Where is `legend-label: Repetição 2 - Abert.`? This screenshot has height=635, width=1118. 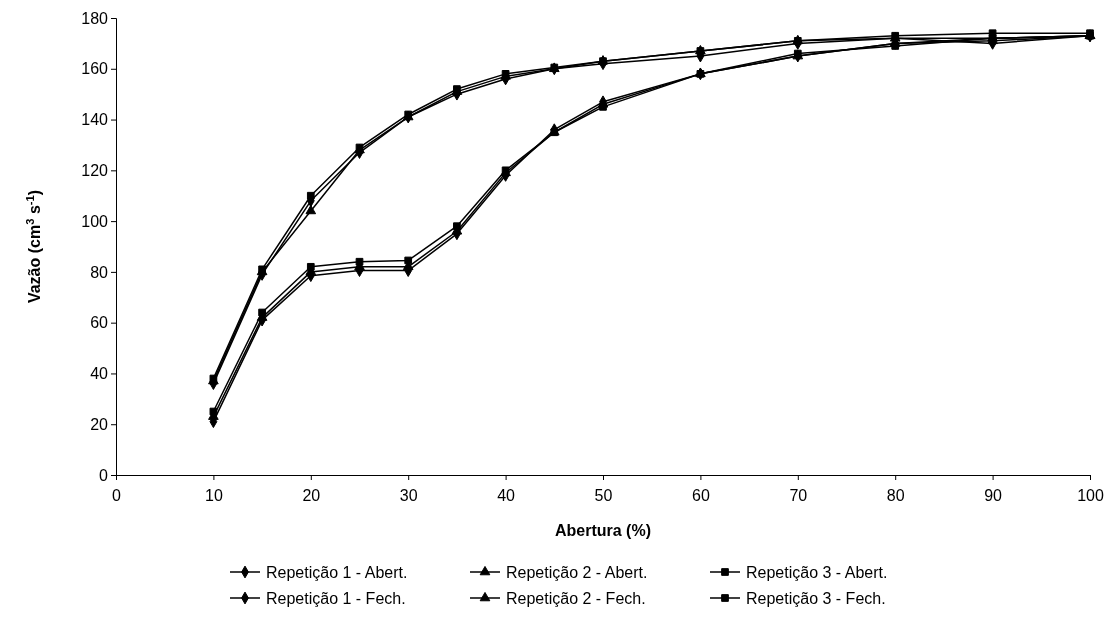 legend-label: Repetição 2 - Abert. is located at coordinates (577, 572).